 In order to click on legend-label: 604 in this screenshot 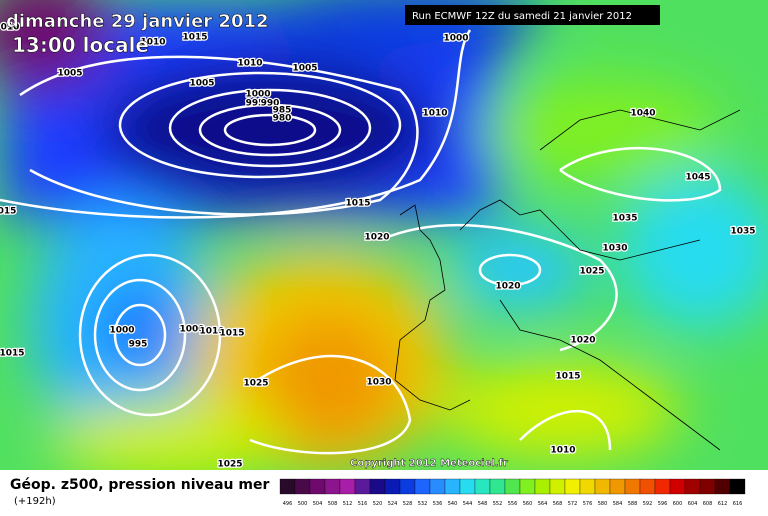, I will do `click(693, 504)`.